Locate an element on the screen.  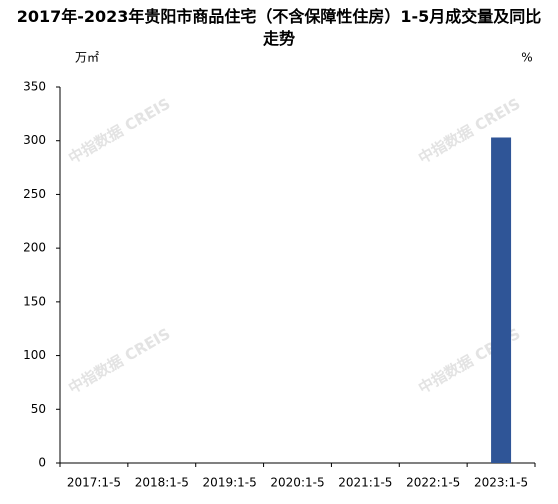
y-tick-label: 50 is located at coordinates (38, 409).